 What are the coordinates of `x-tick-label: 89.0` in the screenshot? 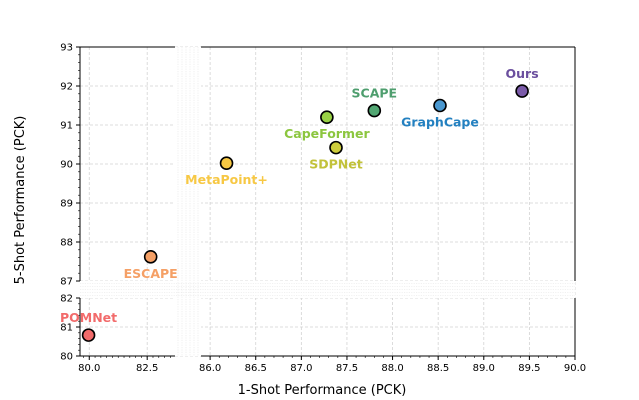 It's located at (484, 368).